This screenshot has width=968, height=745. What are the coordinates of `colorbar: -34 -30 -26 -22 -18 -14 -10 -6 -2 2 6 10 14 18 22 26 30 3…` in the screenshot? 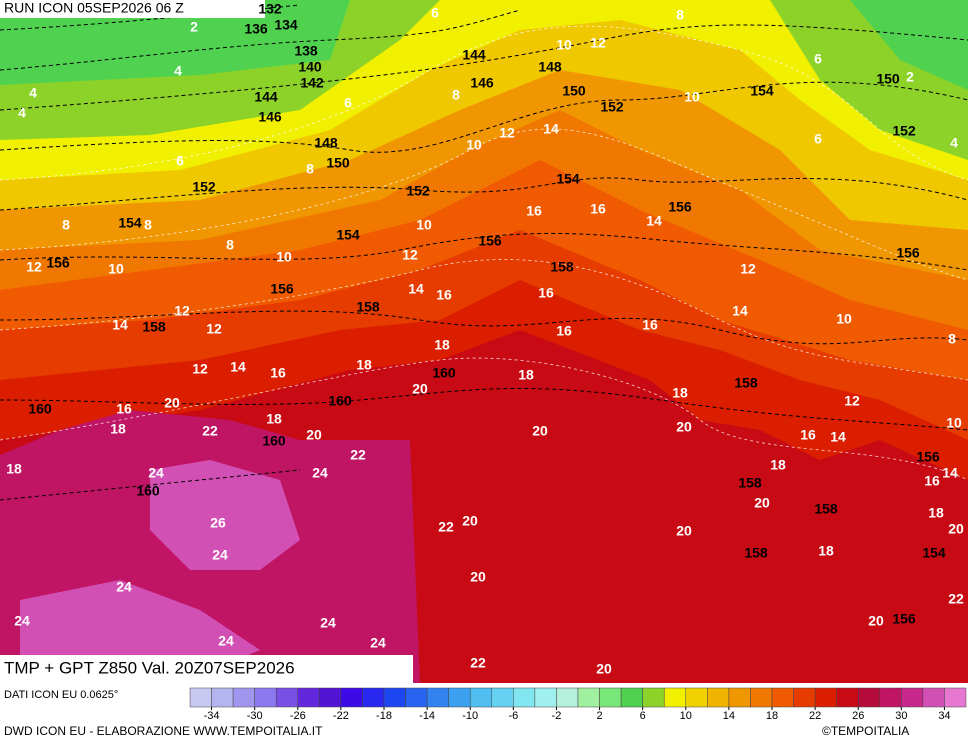 It's located at (578, 704).